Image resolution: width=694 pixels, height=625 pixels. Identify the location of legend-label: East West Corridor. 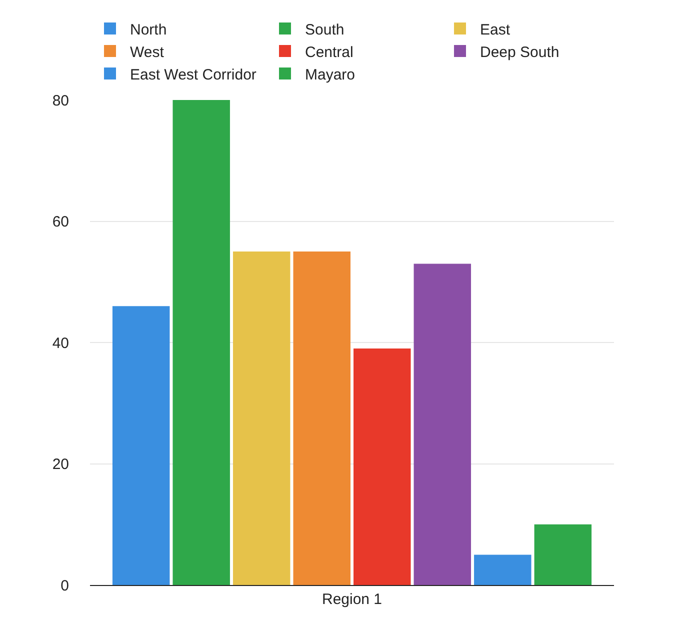
(193, 75).